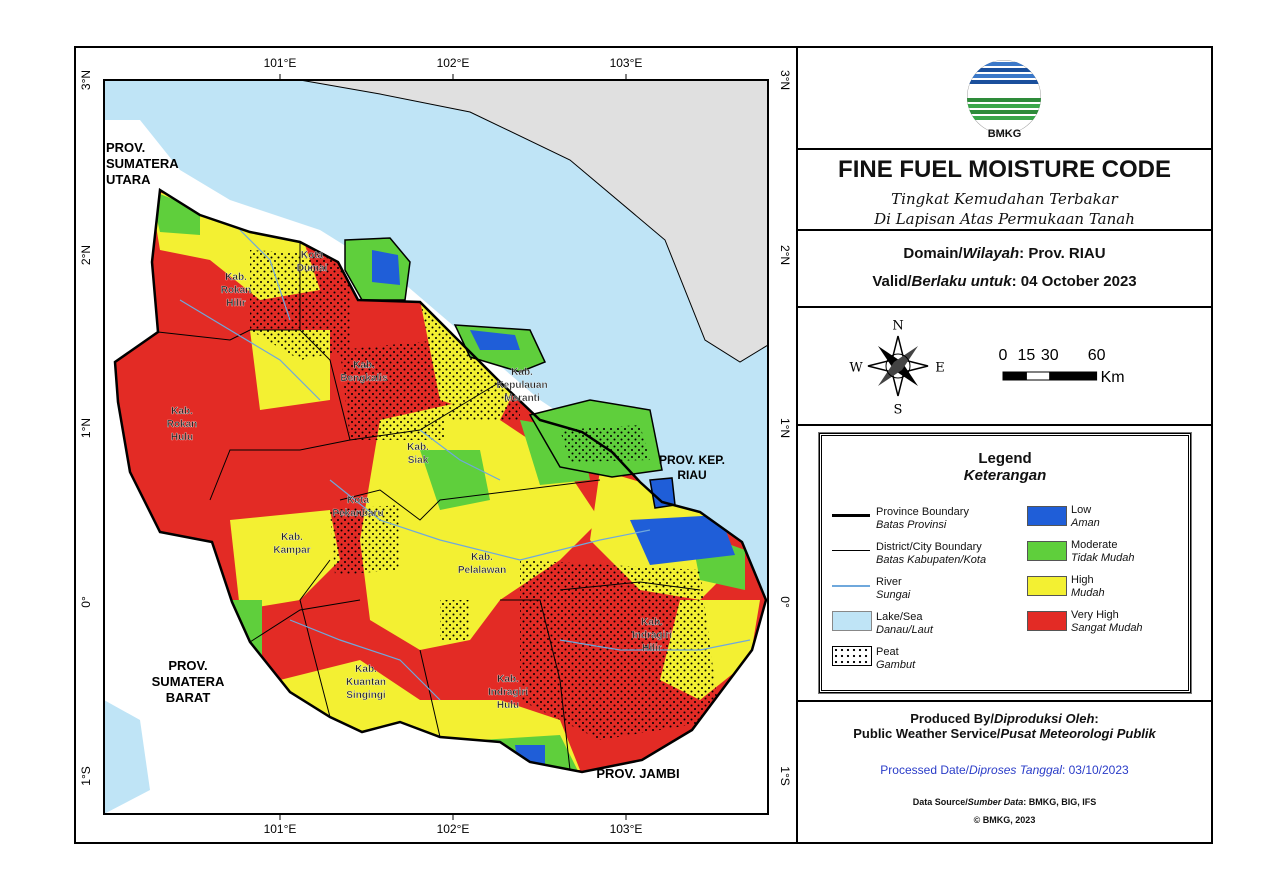  I want to click on domain-line: Domain/Wilayah: Prov. RIAU, so click(1004, 253).